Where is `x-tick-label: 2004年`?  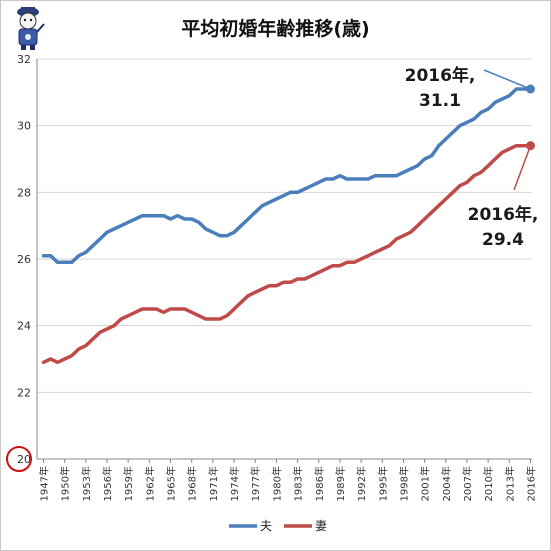 x-tick-label: 2004年 is located at coordinates (446, 483).